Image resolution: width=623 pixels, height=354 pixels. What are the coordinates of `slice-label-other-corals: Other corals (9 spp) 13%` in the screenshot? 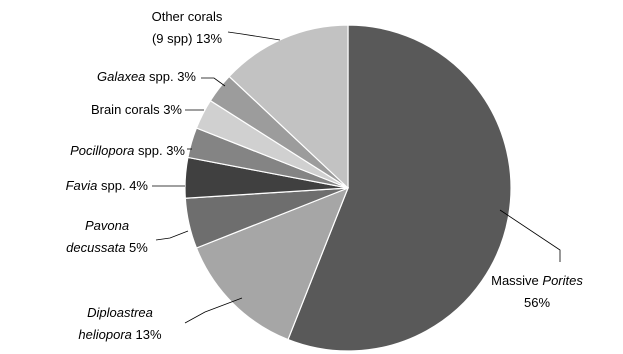 It's located at (187, 27).